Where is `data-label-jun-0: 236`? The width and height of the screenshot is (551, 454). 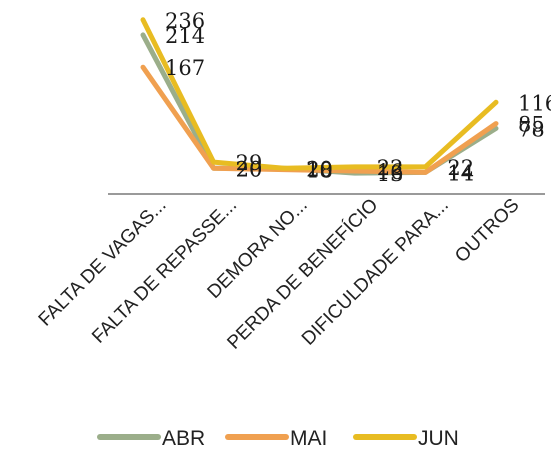
data-label-jun-0: 236 is located at coordinates (185, 21).